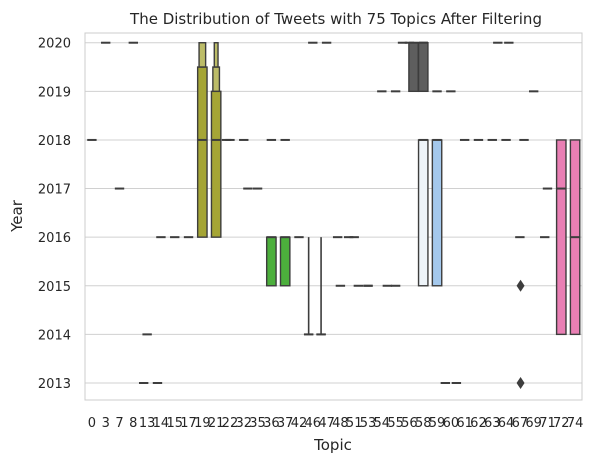 The image size is (594, 463). What do you see at coordinates (161, 423) in the screenshot?
I see `x-tick-14: 14` at bounding box center [161, 423].